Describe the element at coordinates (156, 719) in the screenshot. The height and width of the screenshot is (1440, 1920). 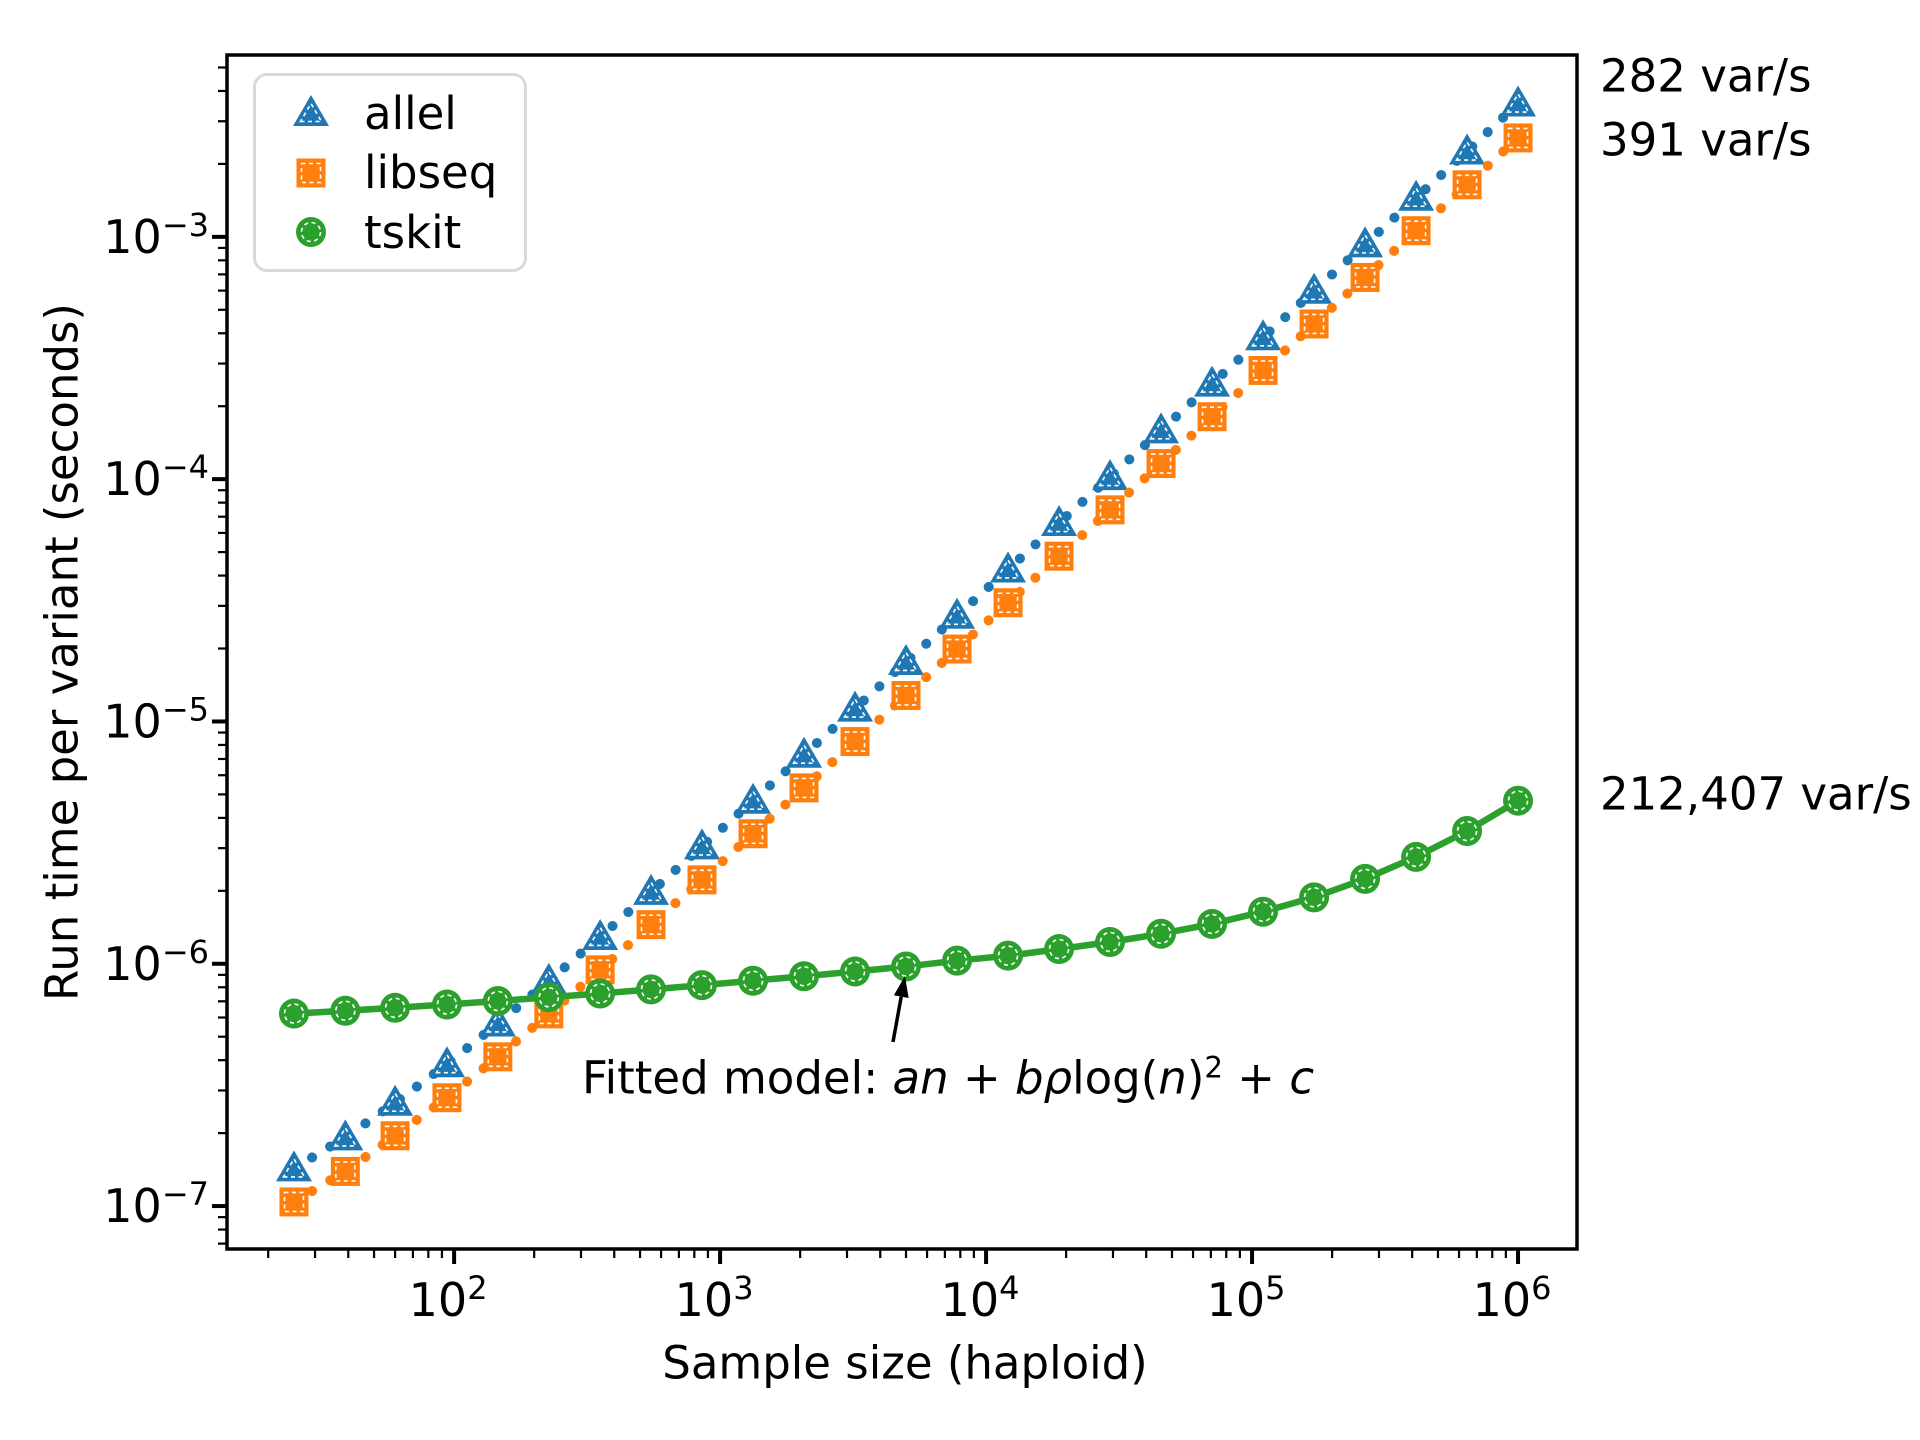
I see `svg-text: 10⁻⁵` at that location.